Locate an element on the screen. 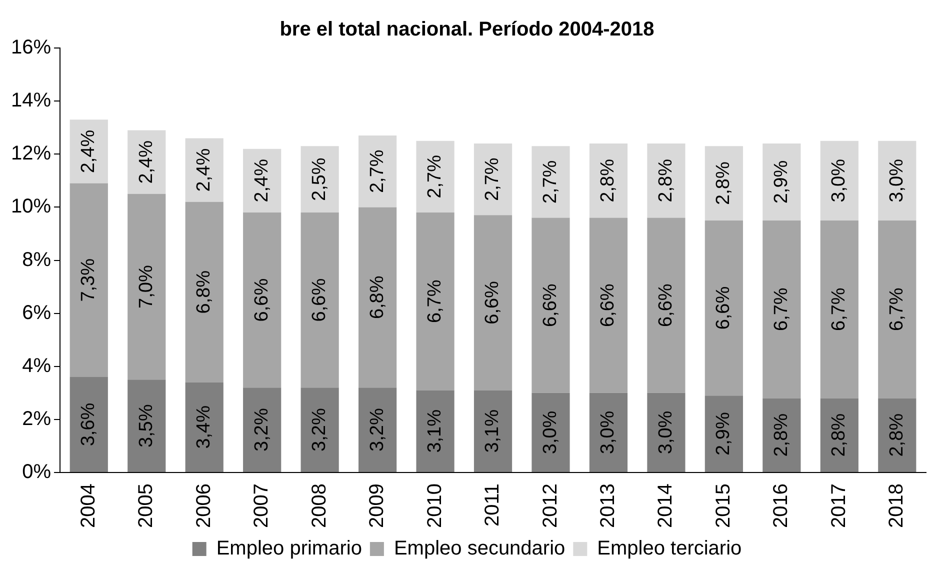 Image resolution: width=940 pixels, height=577 pixels. data-label: 3,6% is located at coordinates (89, 424).